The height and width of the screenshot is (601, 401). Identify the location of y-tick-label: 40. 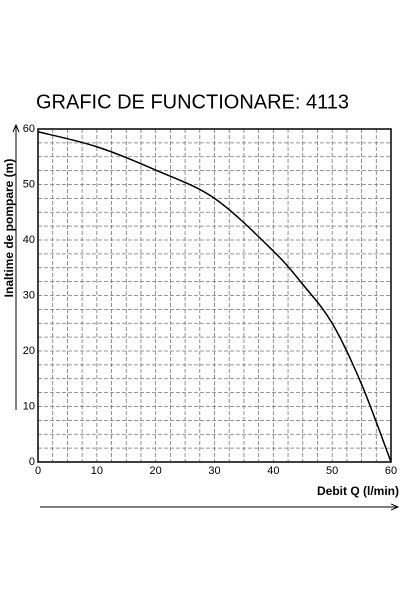
(29, 240).